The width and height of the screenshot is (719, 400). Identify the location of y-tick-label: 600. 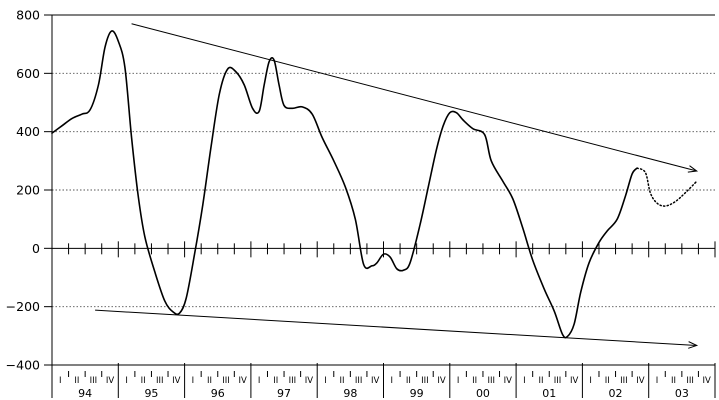
(28, 73).